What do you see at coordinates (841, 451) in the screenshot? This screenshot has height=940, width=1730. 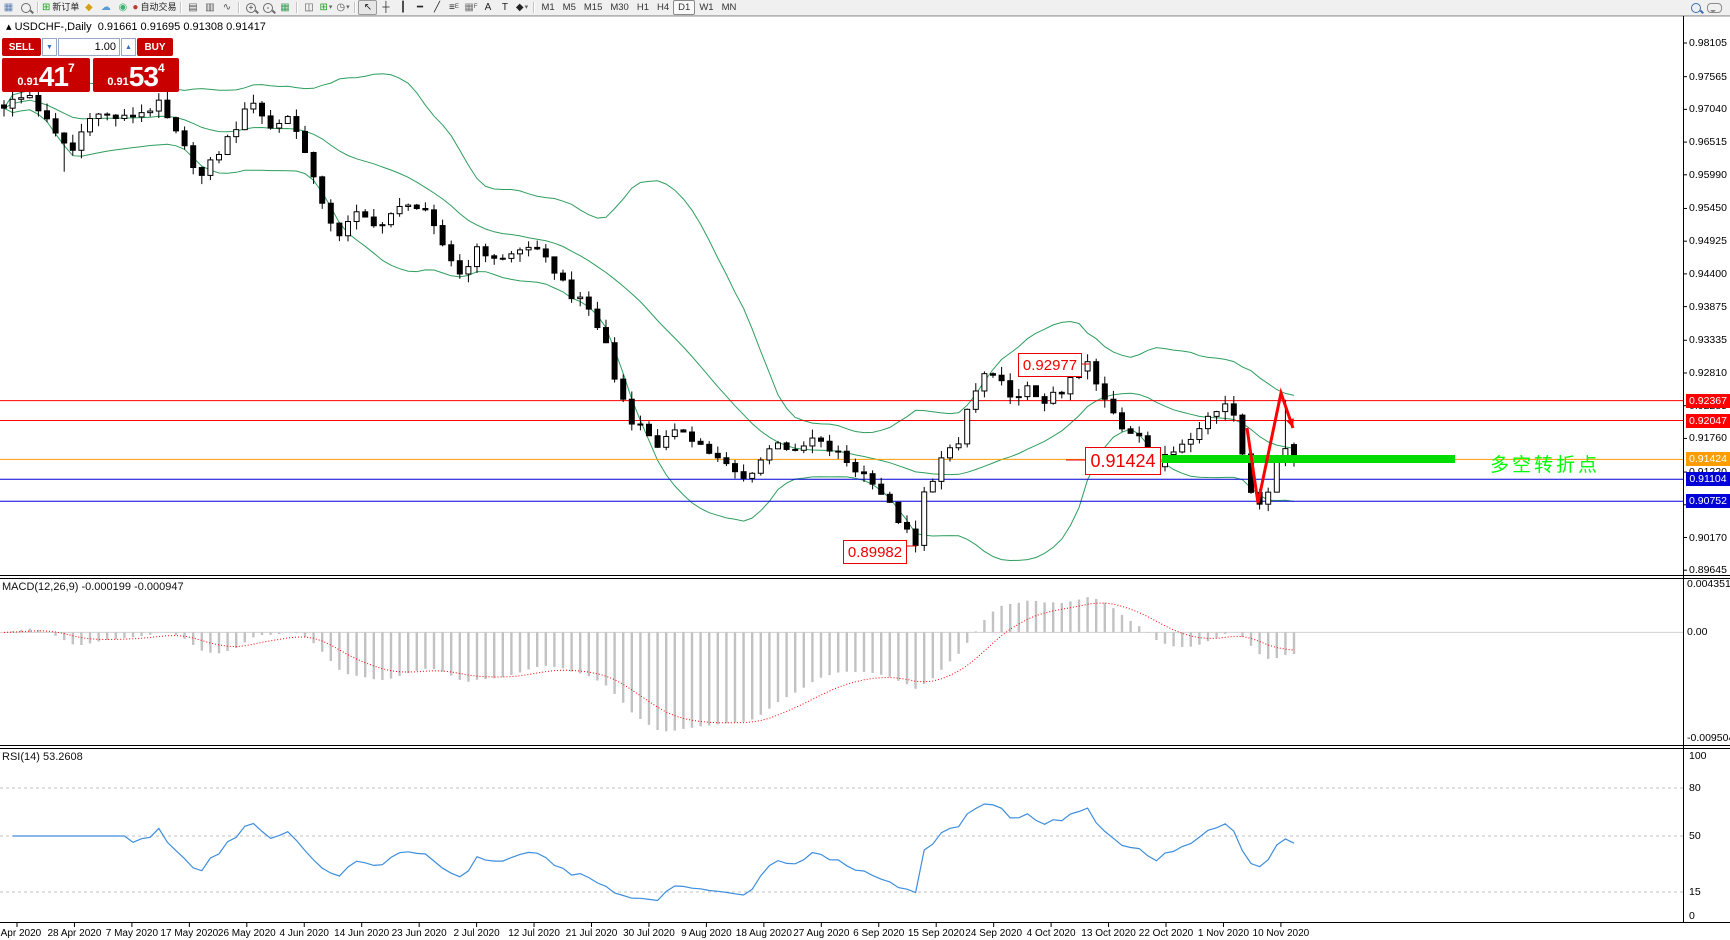 I see `level-lines` at bounding box center [841, 451].